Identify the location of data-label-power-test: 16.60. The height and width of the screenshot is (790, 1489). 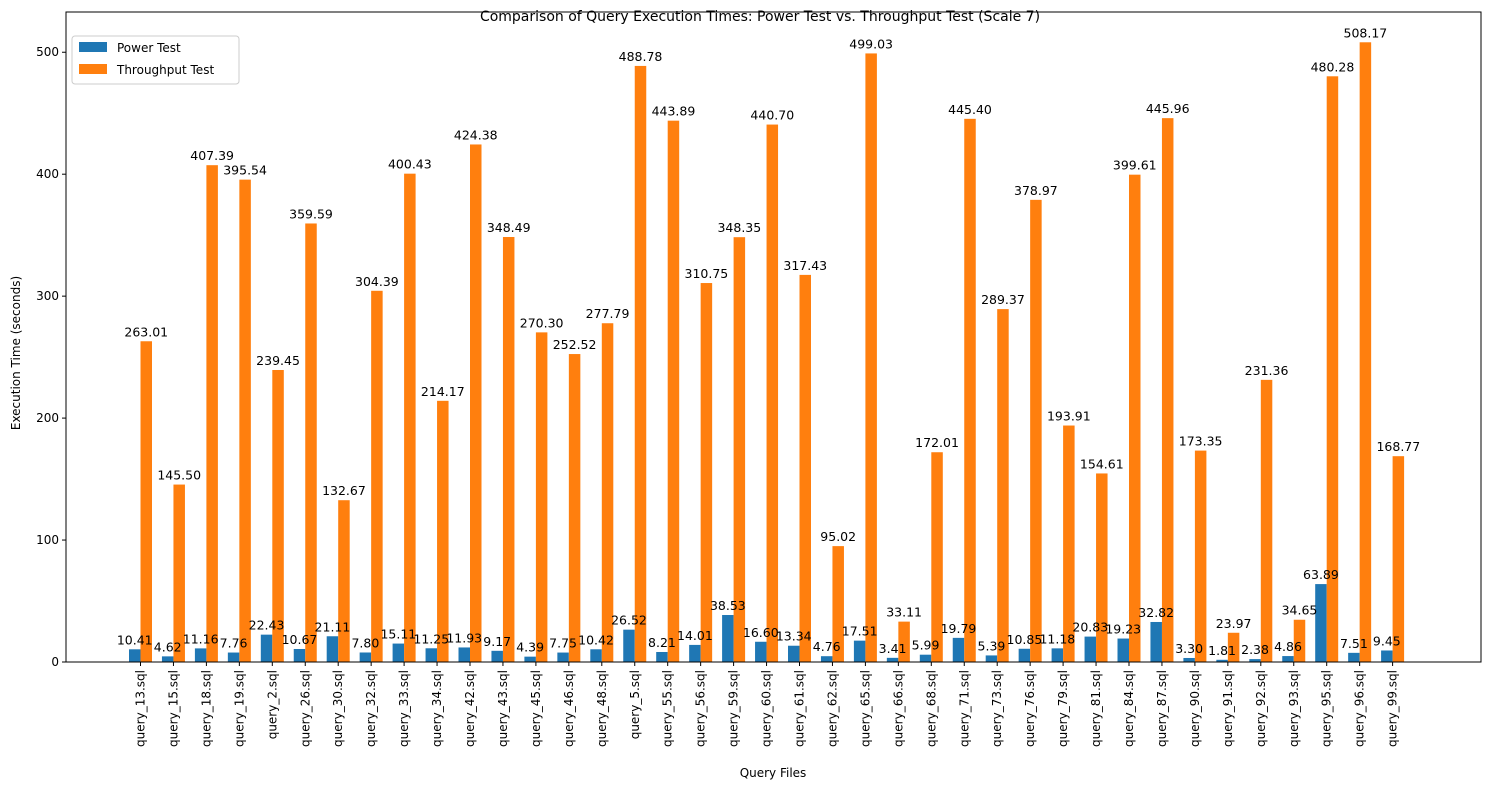
(761, 632).